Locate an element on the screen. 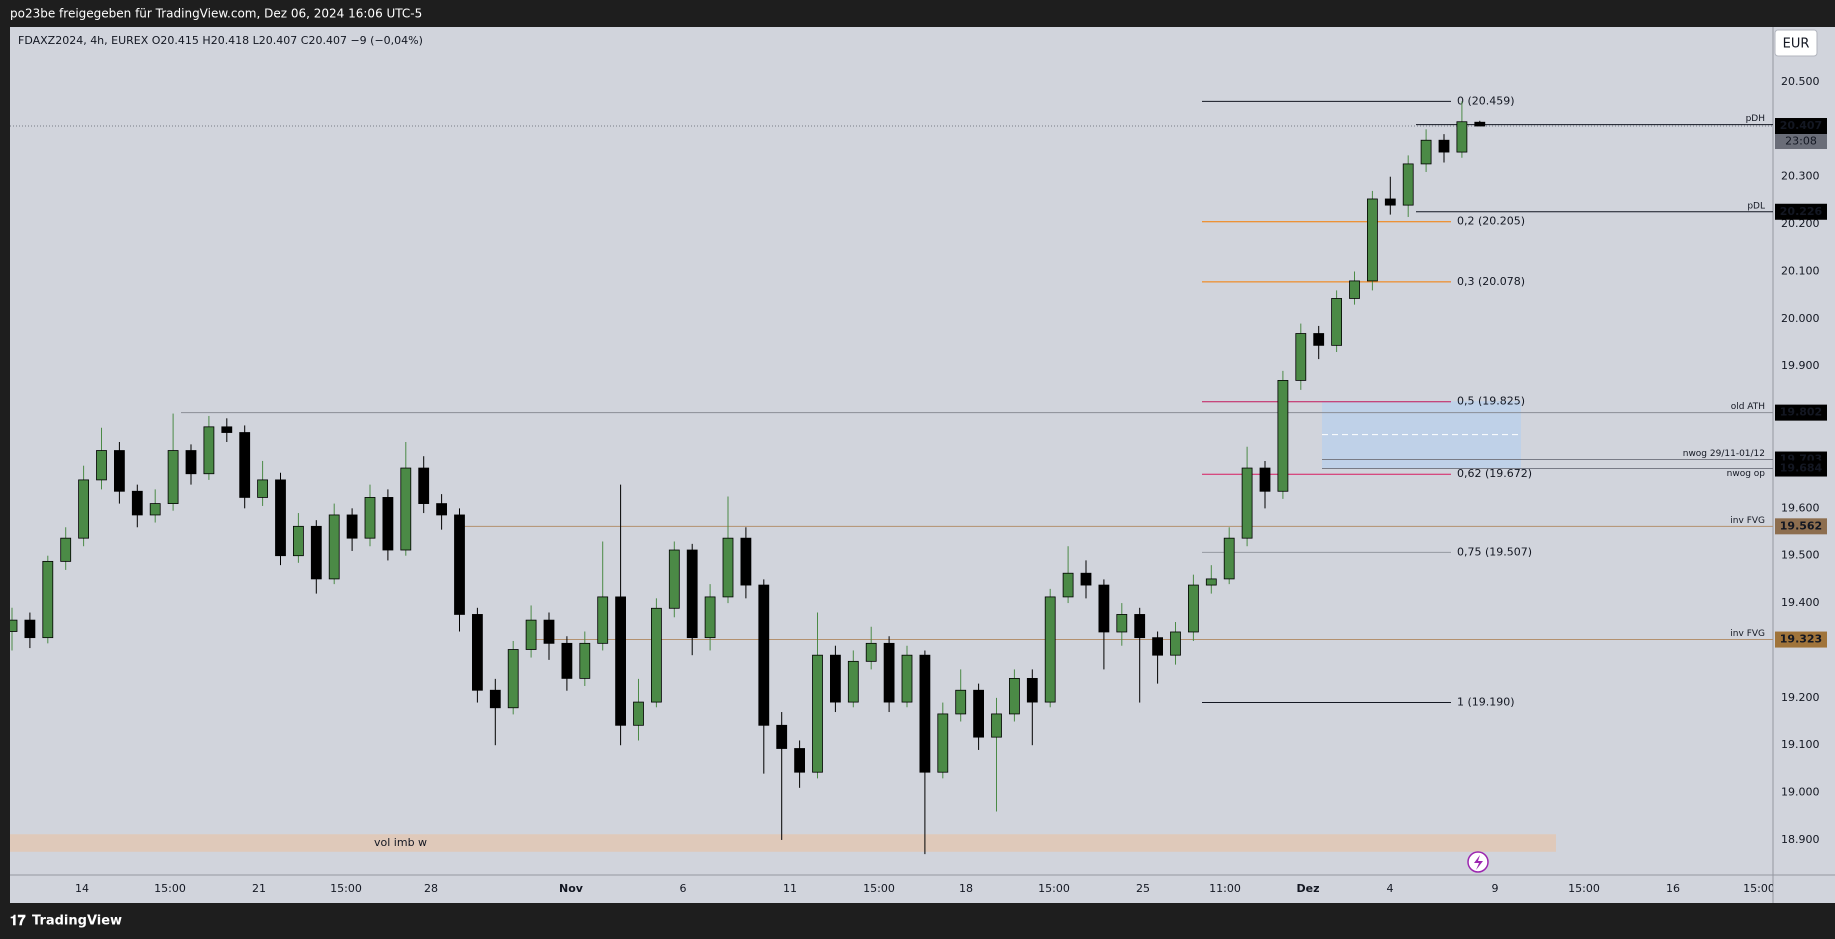  x-tick-label: 16 is located at coordinates (1673, 888).